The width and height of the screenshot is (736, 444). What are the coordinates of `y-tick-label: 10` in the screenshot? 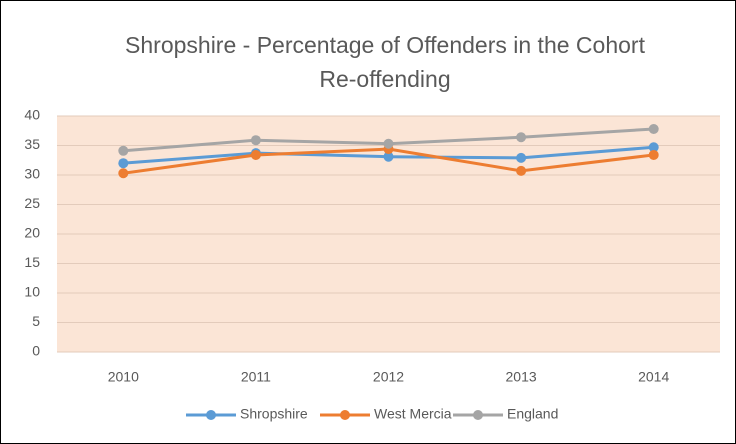 It's located at (32, 292).